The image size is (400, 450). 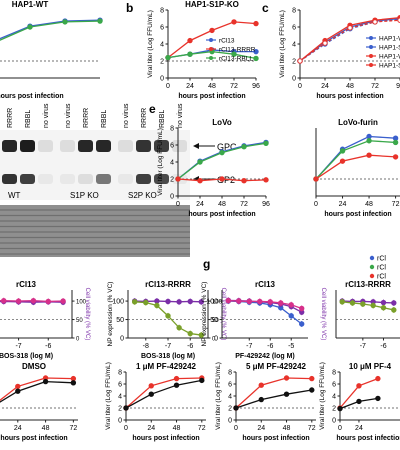 What do you see at coordinates (34, 366) in the screenshot?
I see `chart-title: DMSO` at bounding box center [34, 366].